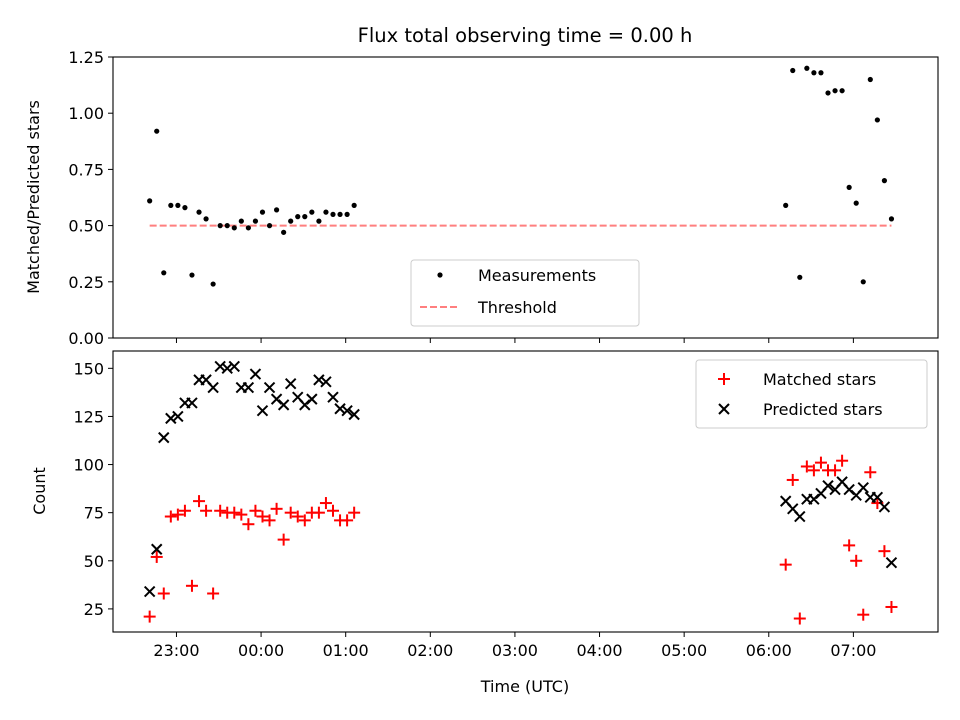  Describe the element at coordinates (94, 513) in the screenshot. I see `count-y-tick-label: 75` at that location.